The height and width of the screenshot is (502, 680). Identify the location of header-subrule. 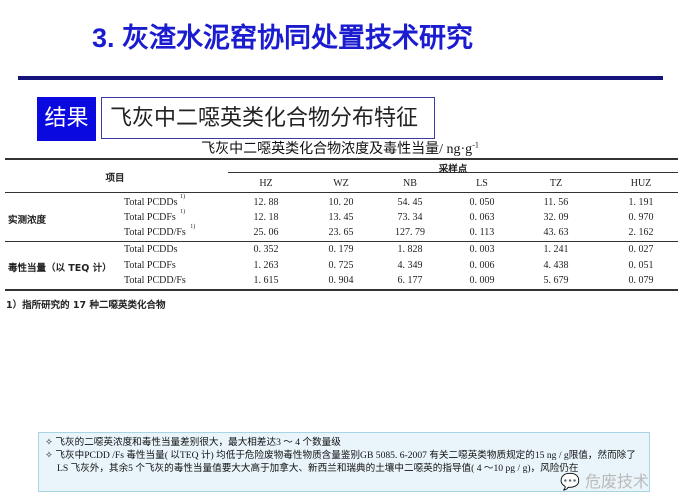
(453, 172).